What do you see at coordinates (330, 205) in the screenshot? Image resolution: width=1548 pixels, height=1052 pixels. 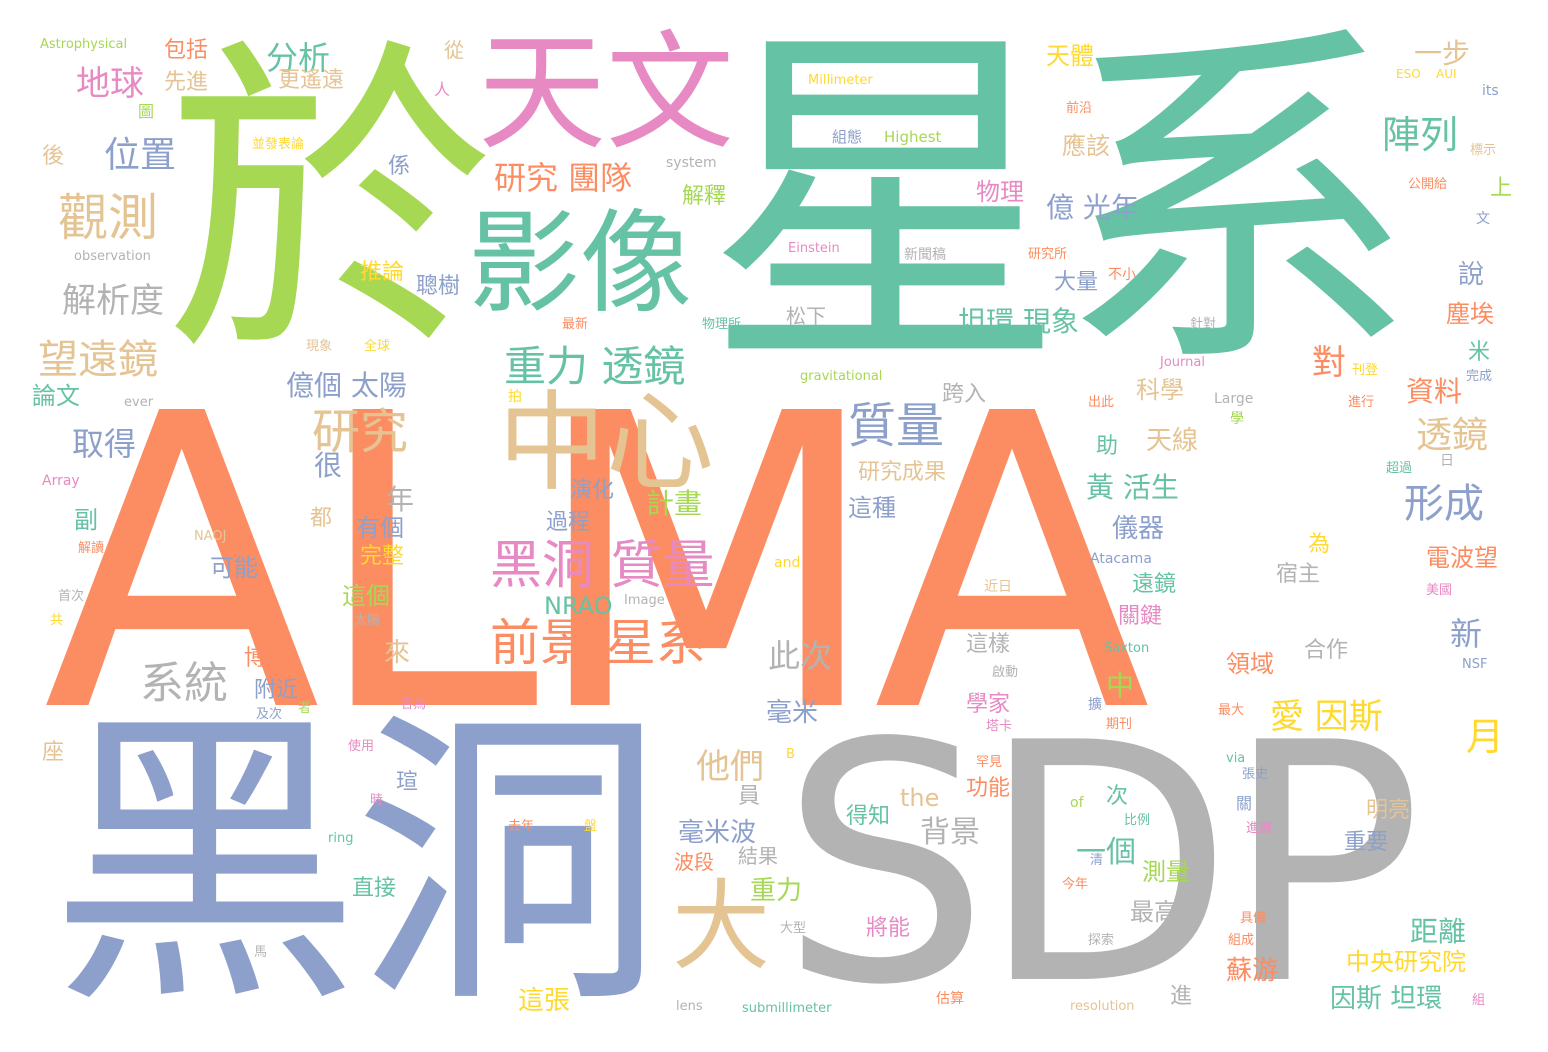 I see `word: 於` at bounding box center [330, 205].